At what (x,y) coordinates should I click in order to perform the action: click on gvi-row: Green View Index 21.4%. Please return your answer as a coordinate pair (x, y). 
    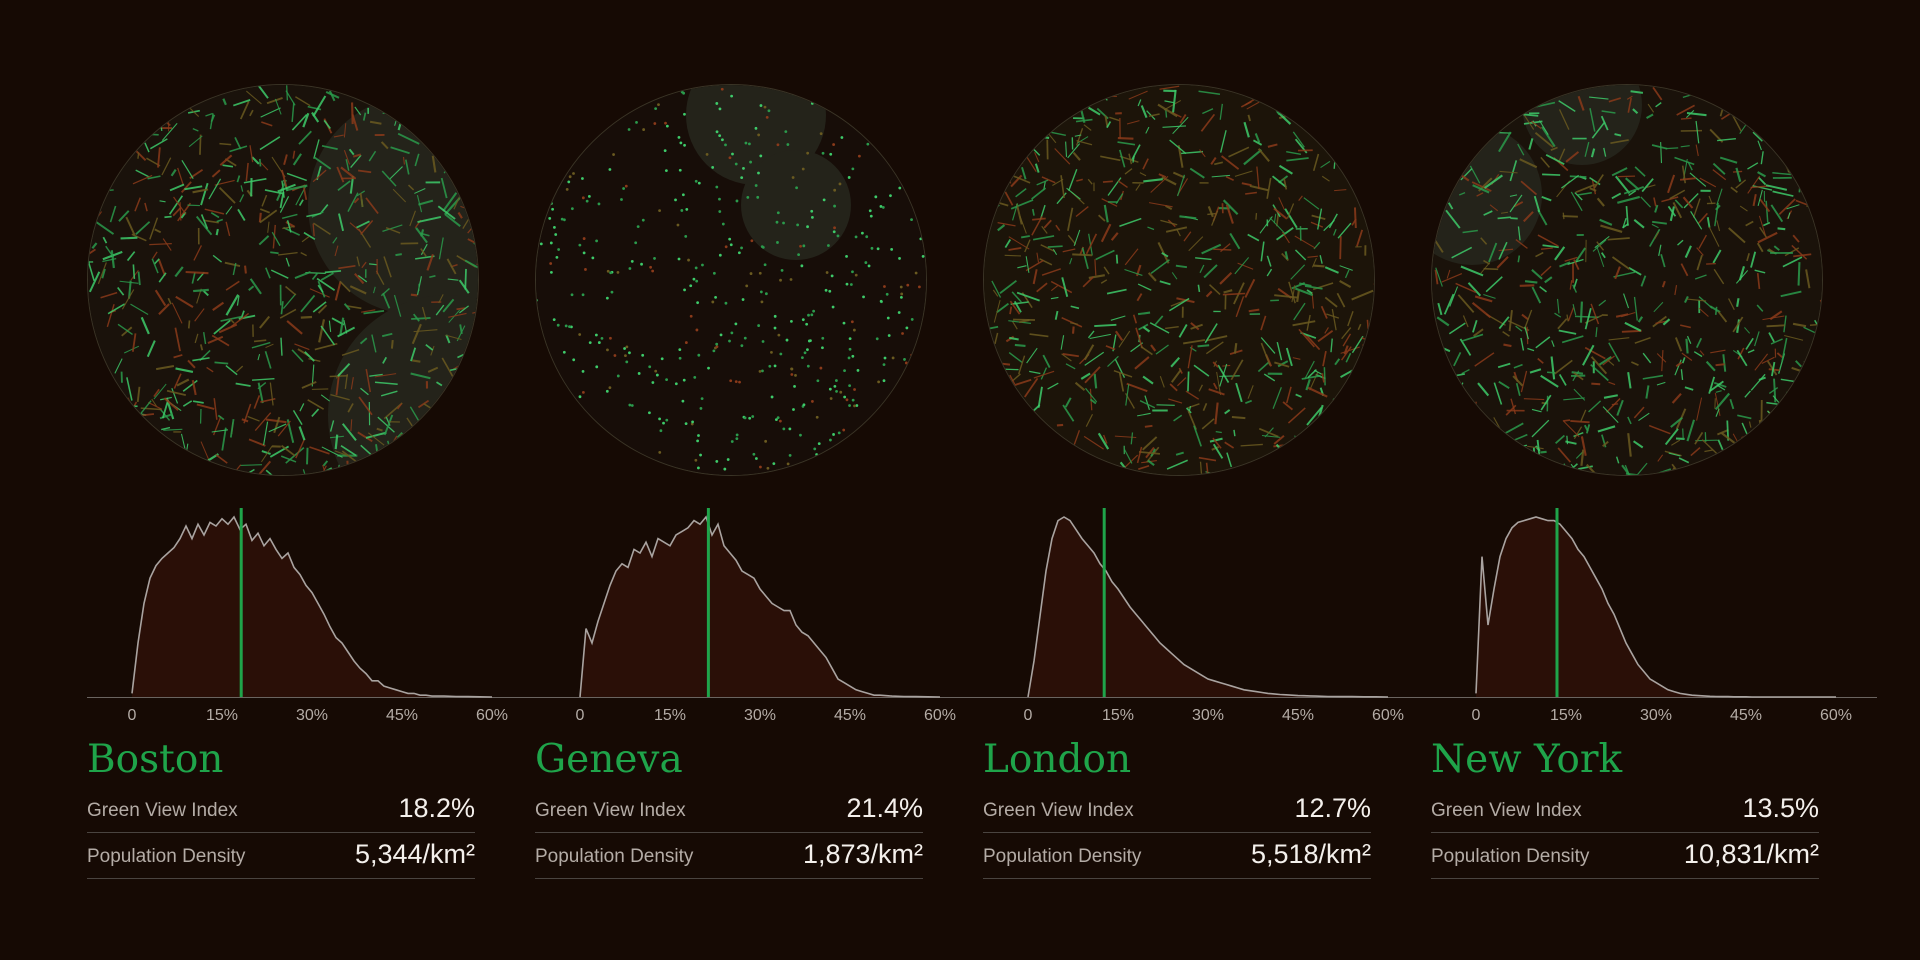
    Looking at the image, I should click on (729, 809).